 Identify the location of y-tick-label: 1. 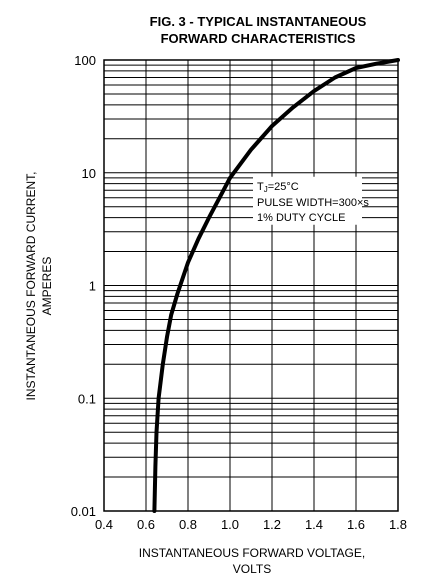
(92, 286).